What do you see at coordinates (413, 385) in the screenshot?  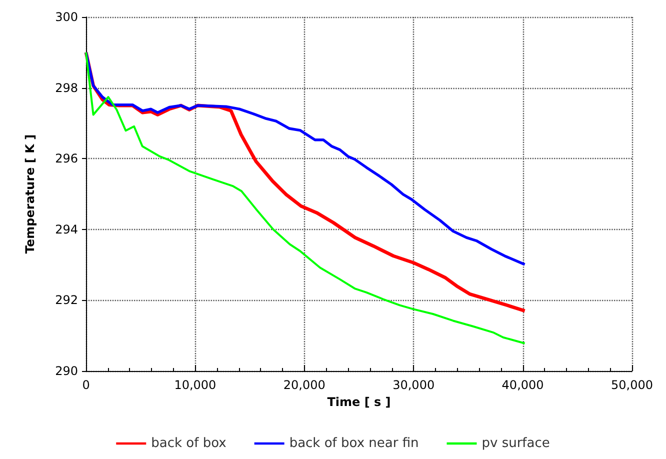 I see `x-tick-label: 30,000` at bounding box center [413, 385].